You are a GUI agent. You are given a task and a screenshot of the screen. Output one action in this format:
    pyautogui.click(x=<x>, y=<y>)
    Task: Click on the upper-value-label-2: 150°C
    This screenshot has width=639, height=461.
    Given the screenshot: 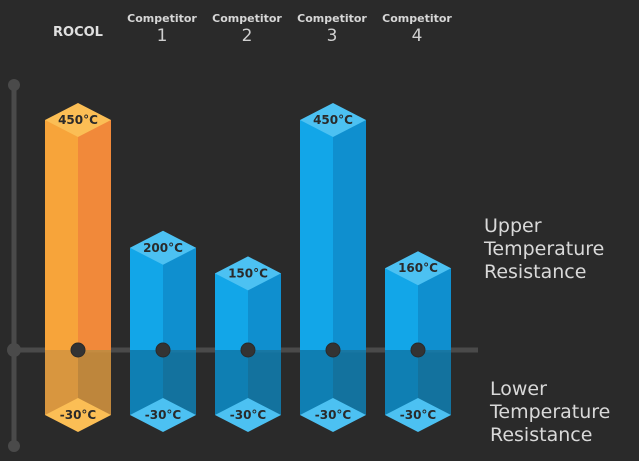 What is the action you would take?
    pyautogui.click(x=248, y=273)
    